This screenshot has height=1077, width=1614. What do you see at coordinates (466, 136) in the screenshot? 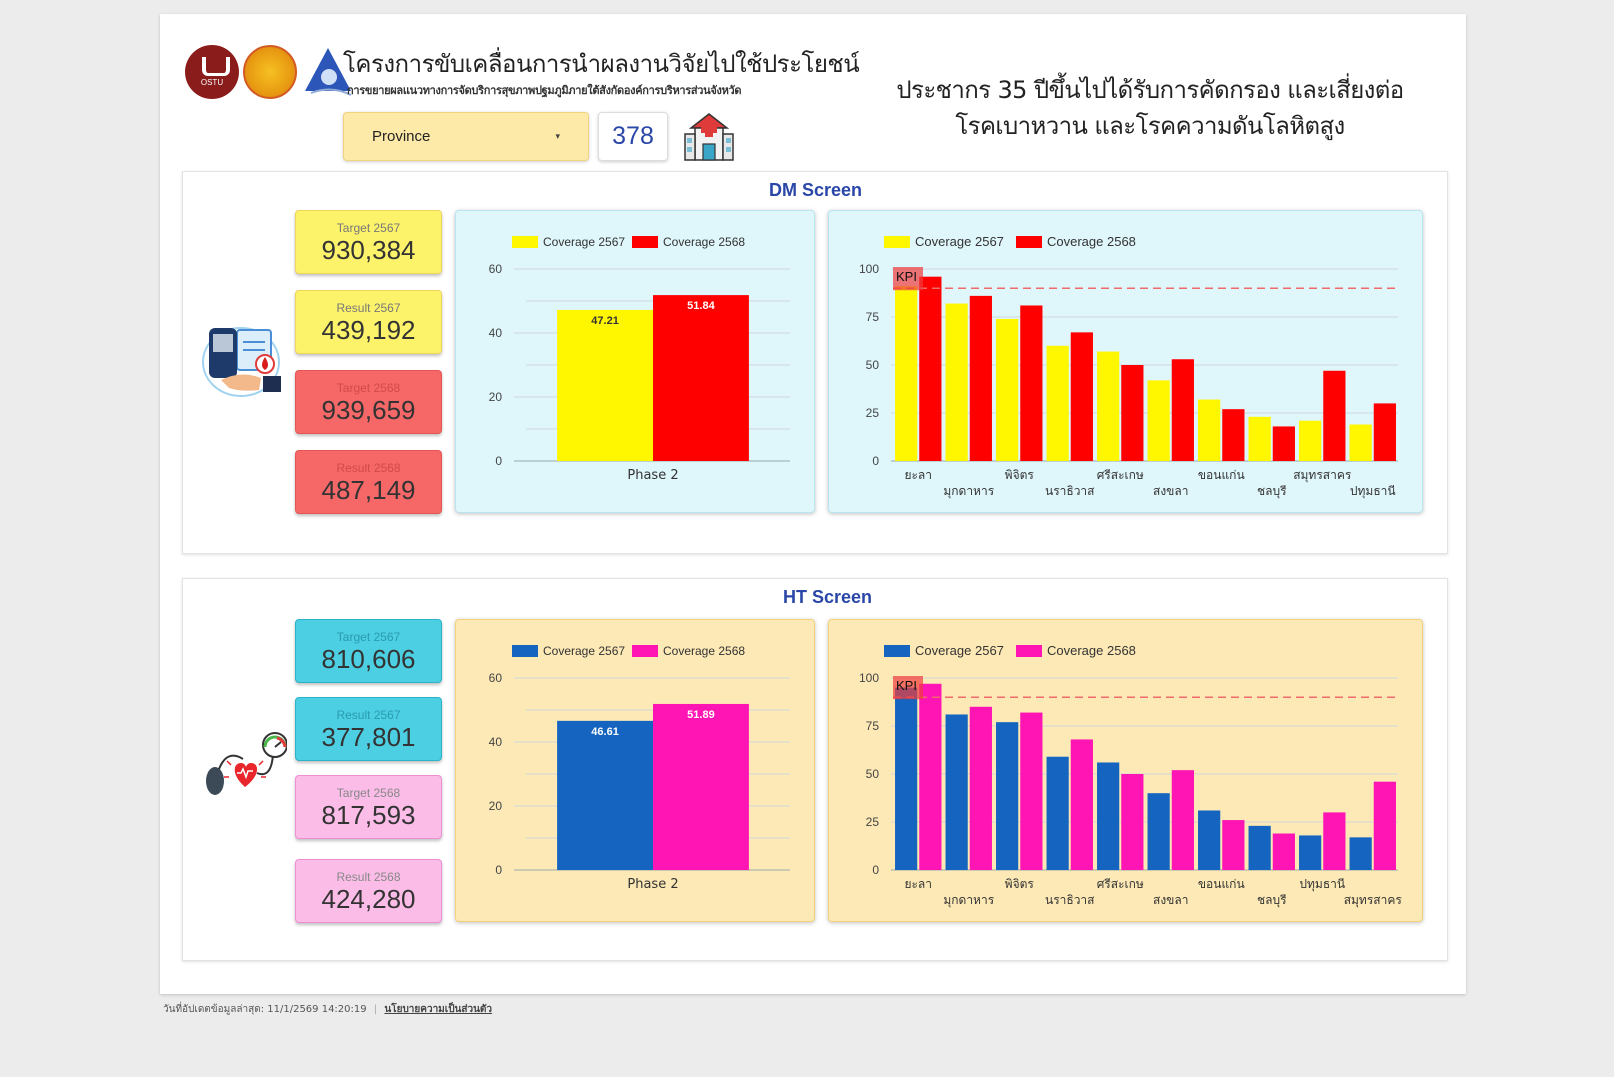
I see `province-dropdown: Province ▾` at bounding box center [466, 136].